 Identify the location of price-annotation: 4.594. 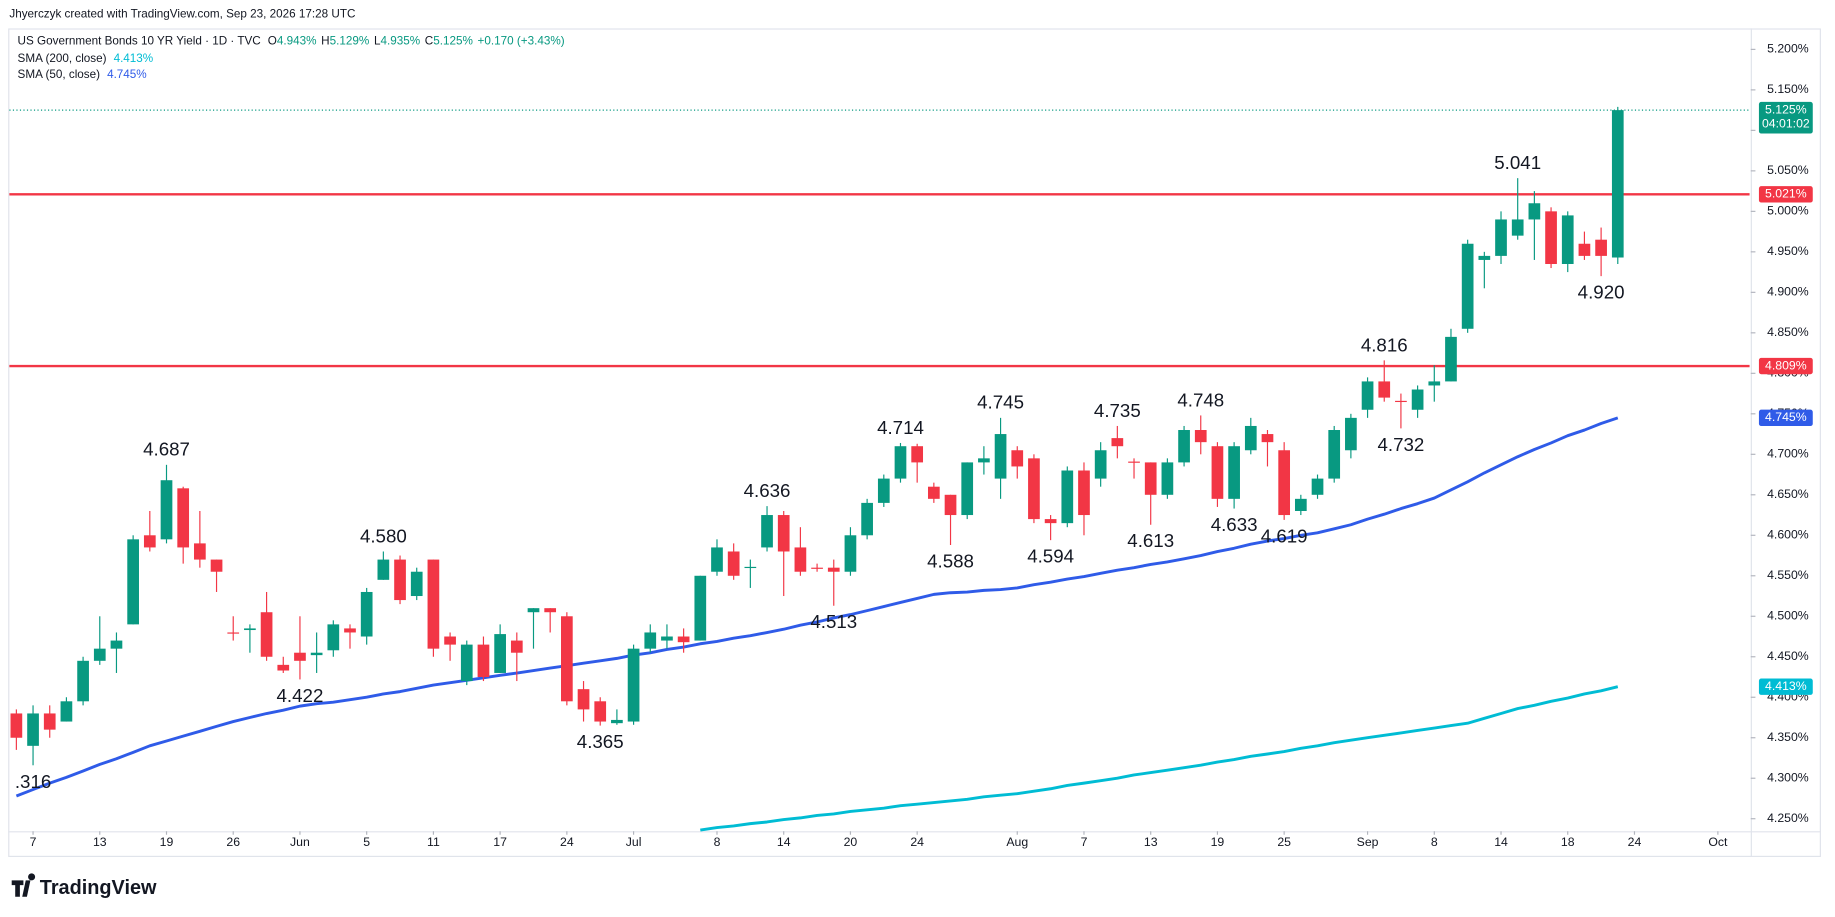
(1050, 556).